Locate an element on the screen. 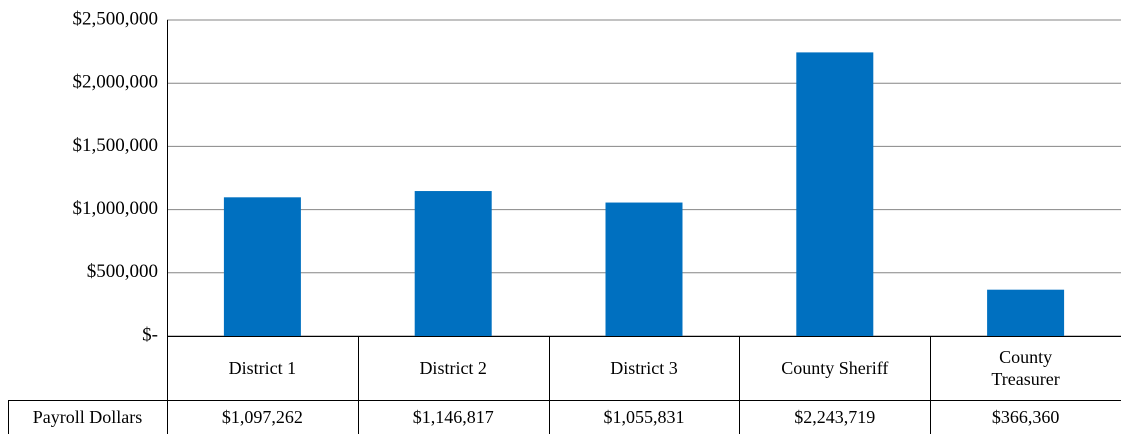  x-tick-label-text: District 3 is located at coordinates (644, 368).